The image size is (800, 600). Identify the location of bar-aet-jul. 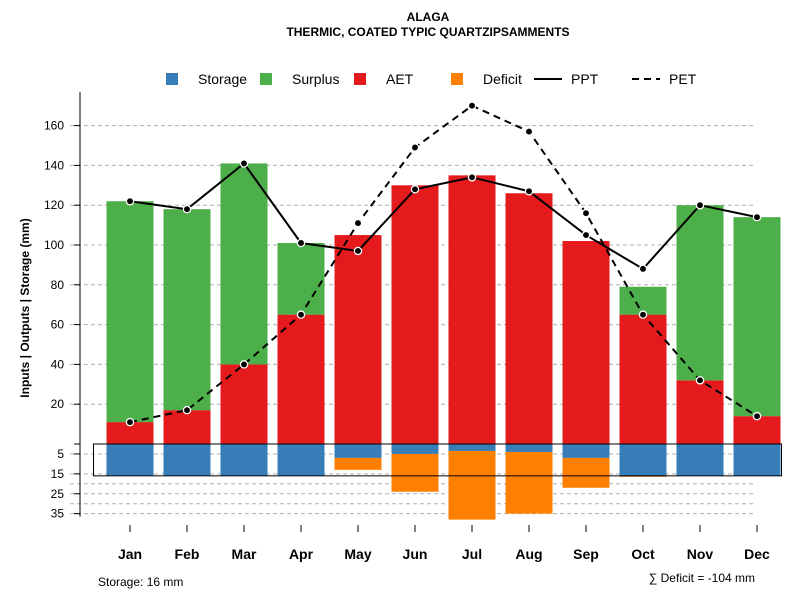
(472, 309).